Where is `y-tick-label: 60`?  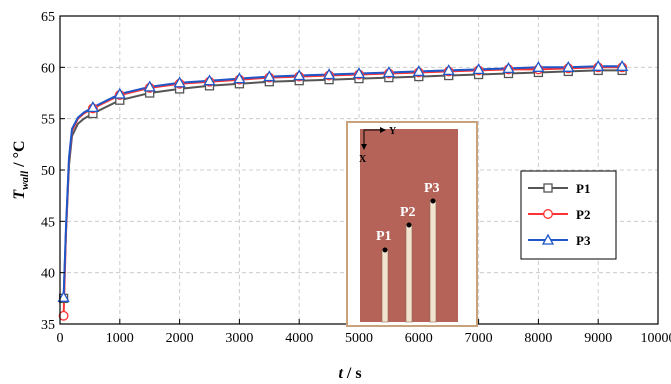
y-tick-label: 60 is located at coordinates (48, 68).